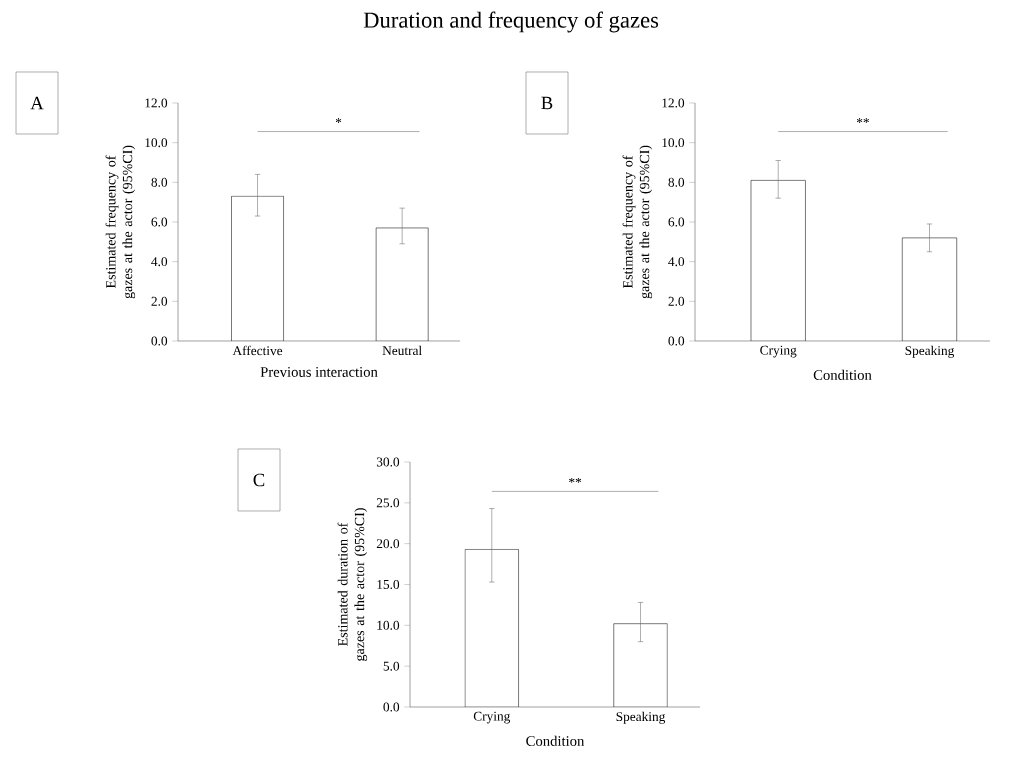  I want to click on y-tick-label: 20.0, so click(388, 544).